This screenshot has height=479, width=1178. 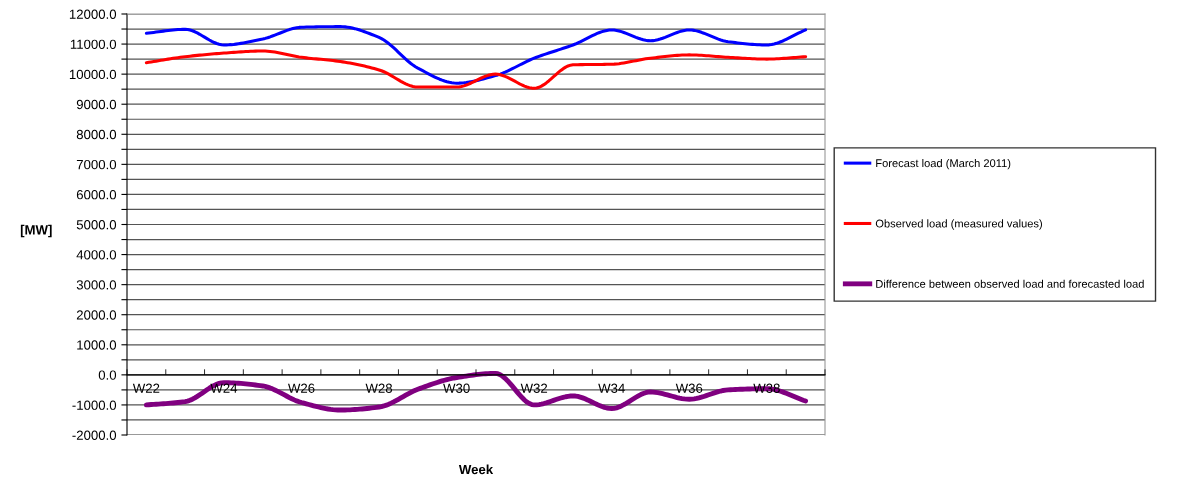 What do you see at coordinates (379, 388) in the screenshot?
I see `x-tick-label: W28` at bounding box center [379, 388].